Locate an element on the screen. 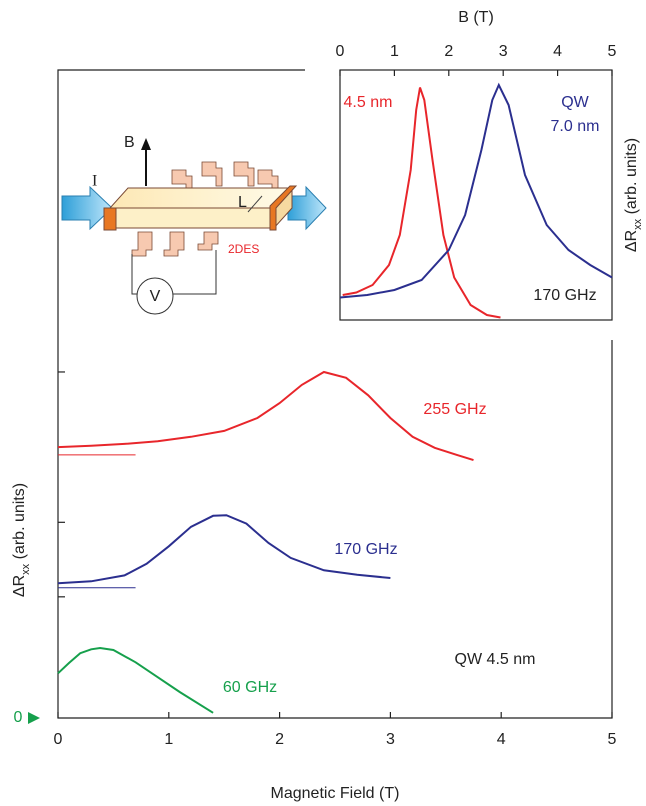 The image size is (646, 806). device-schematic: I B L 2DES V is located at coordinates (194, 224).